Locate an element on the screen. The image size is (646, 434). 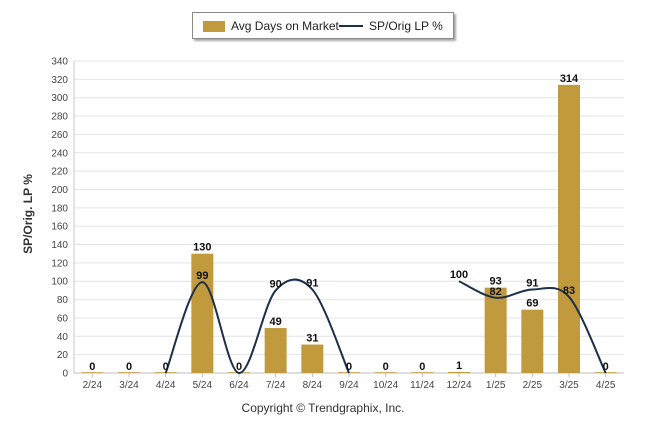
x-tick-label: 2/25 is located at coordinates (533, 385).